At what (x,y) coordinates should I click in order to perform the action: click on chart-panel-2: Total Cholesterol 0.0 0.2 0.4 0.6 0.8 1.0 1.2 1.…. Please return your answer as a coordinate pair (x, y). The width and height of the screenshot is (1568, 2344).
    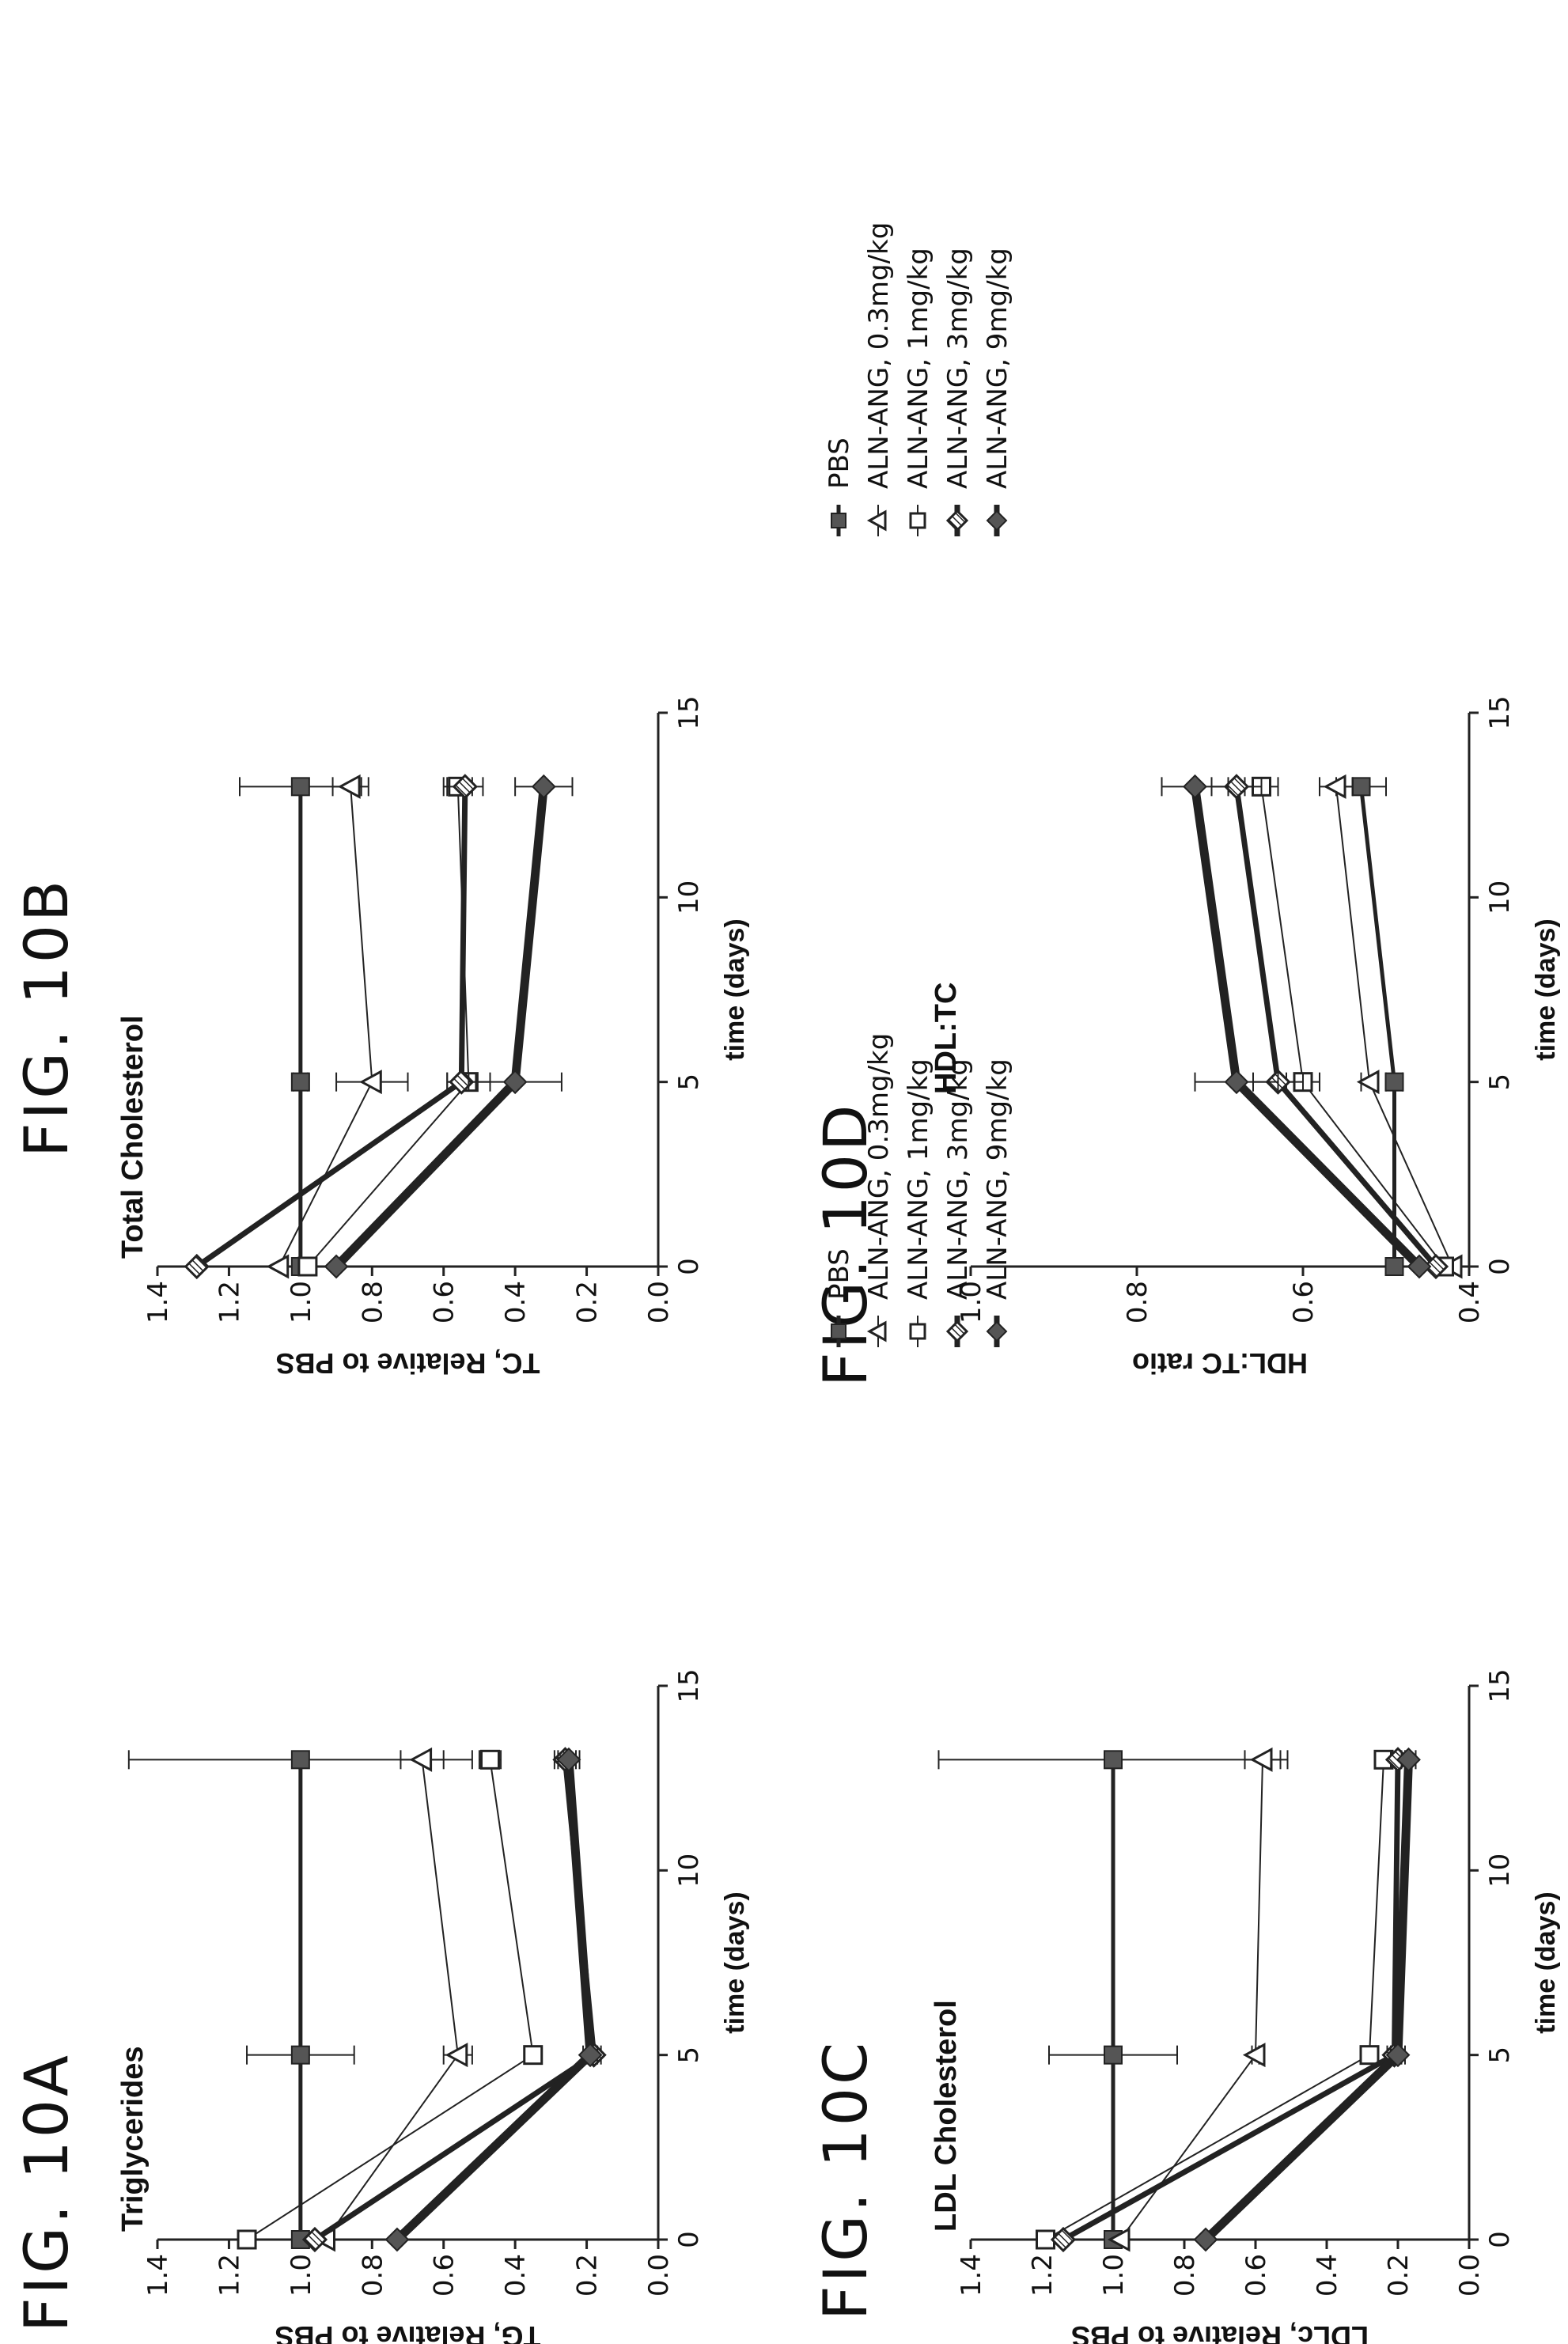
    Looking at the image, I should click on (433, 1037).